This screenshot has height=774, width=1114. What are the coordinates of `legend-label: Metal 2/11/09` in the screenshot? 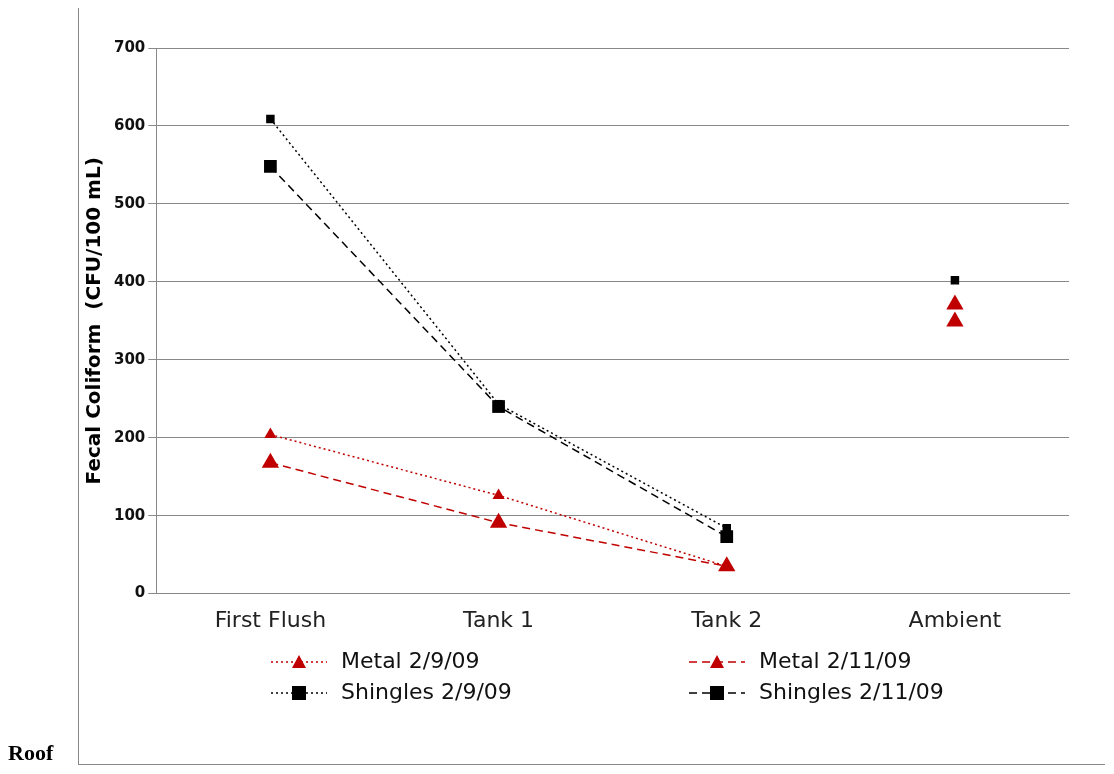 It's located at (835, 660).